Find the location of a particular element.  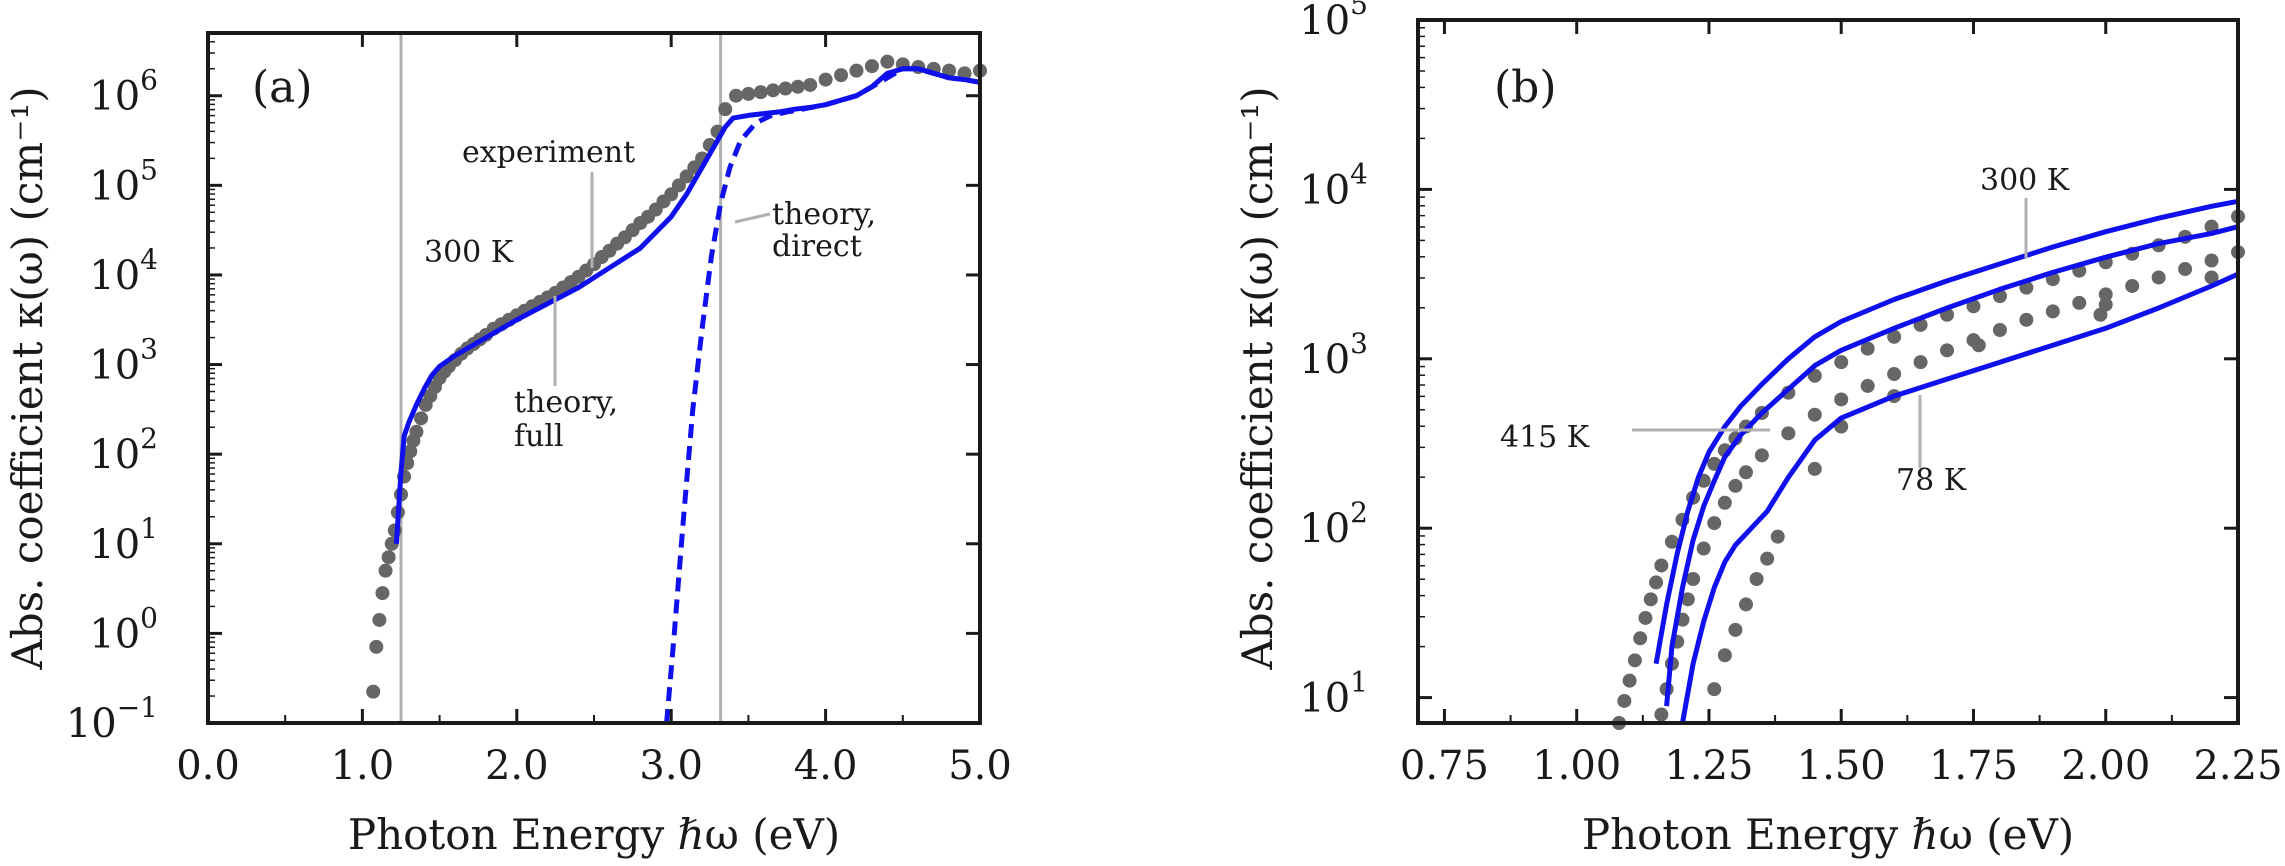

annotation-theory-full-1: theory, is located at coordinates (566, 402).